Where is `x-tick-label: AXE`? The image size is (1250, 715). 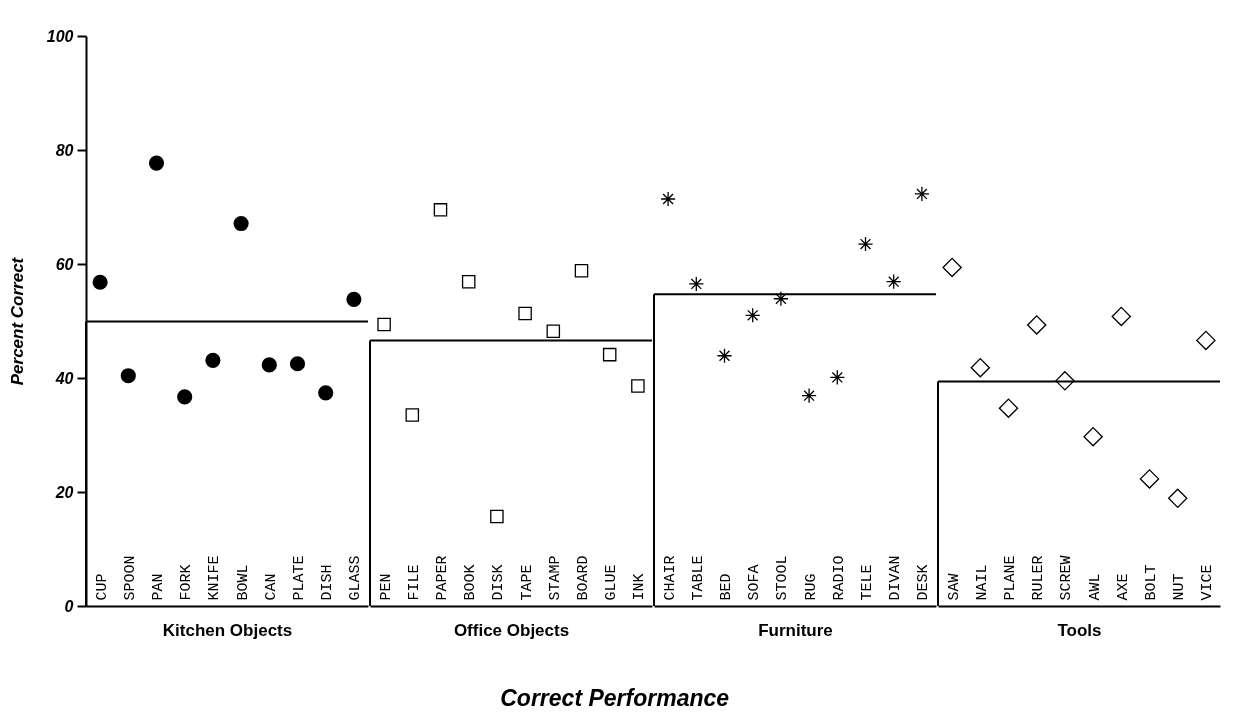
x-tick-label: AXE is located at coordinates (1123, 587).